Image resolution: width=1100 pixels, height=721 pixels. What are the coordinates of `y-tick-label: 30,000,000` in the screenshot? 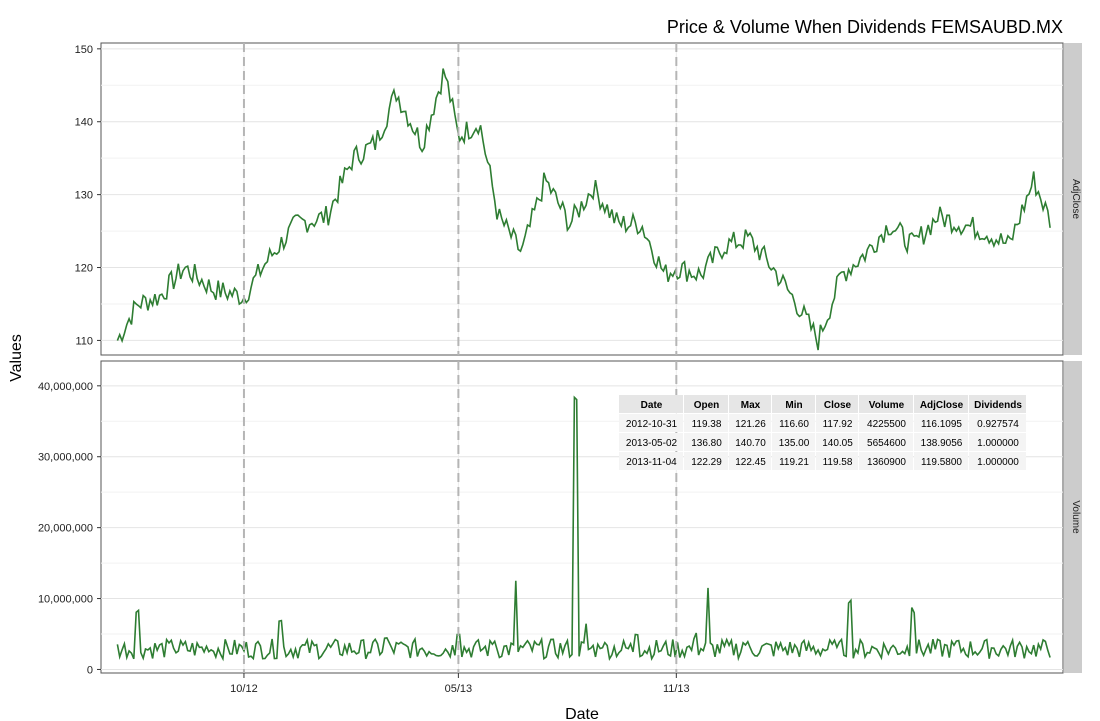 It's located at (65, 458).